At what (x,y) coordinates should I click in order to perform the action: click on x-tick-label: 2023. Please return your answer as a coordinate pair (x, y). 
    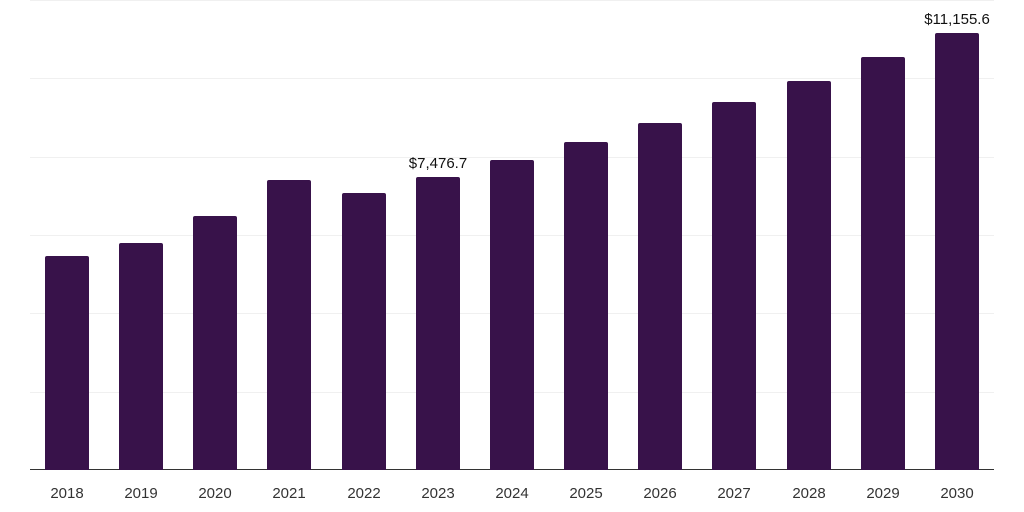
    Looking at the image, I should click on (438, 493).